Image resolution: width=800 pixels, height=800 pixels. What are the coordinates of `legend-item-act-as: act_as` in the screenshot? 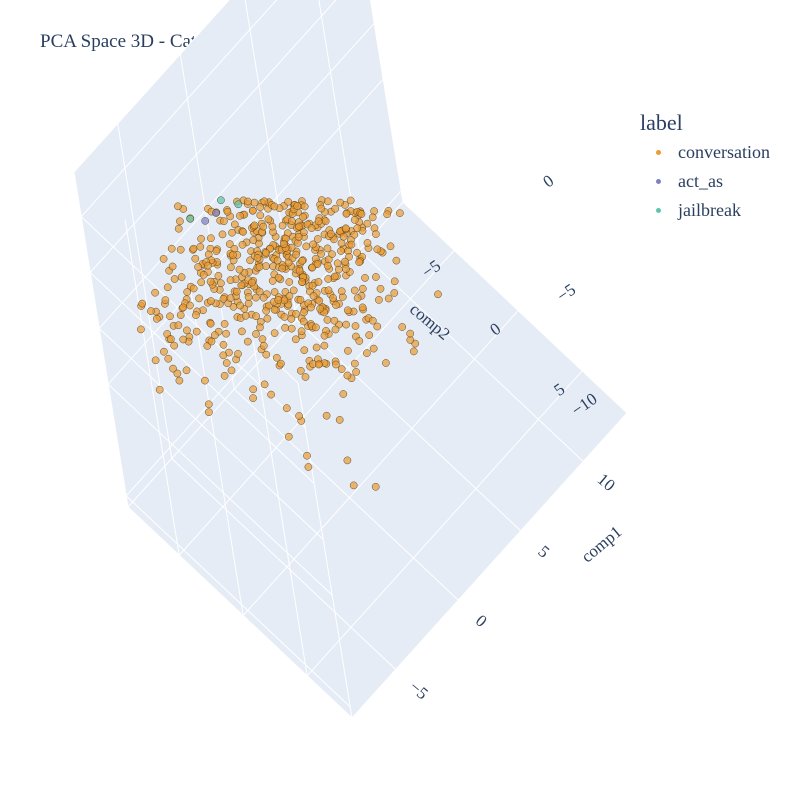 It's located at (705, 181).